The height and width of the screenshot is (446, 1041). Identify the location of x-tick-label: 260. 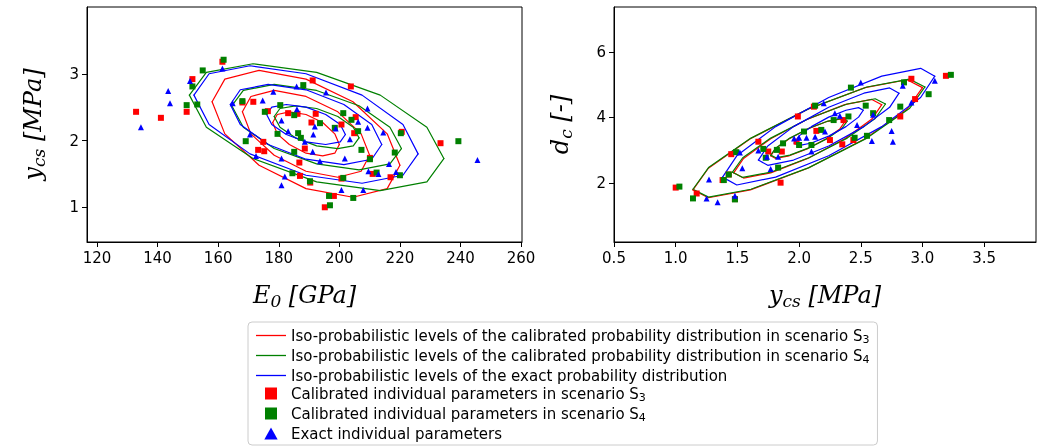
(521, 257).